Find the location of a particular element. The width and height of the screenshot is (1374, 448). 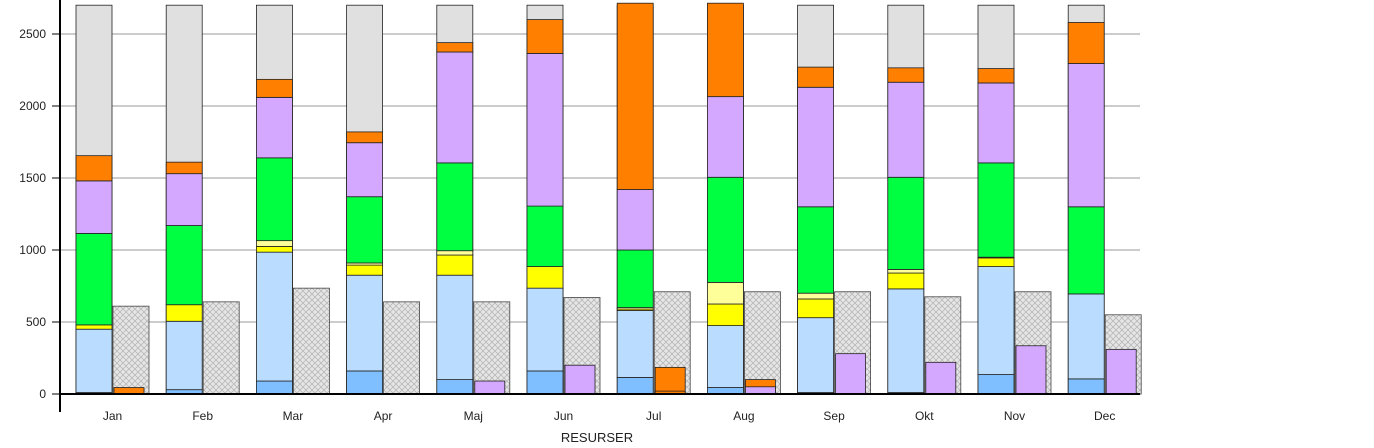

x-tick-label: Dec is located at coordinates (1104, 416).